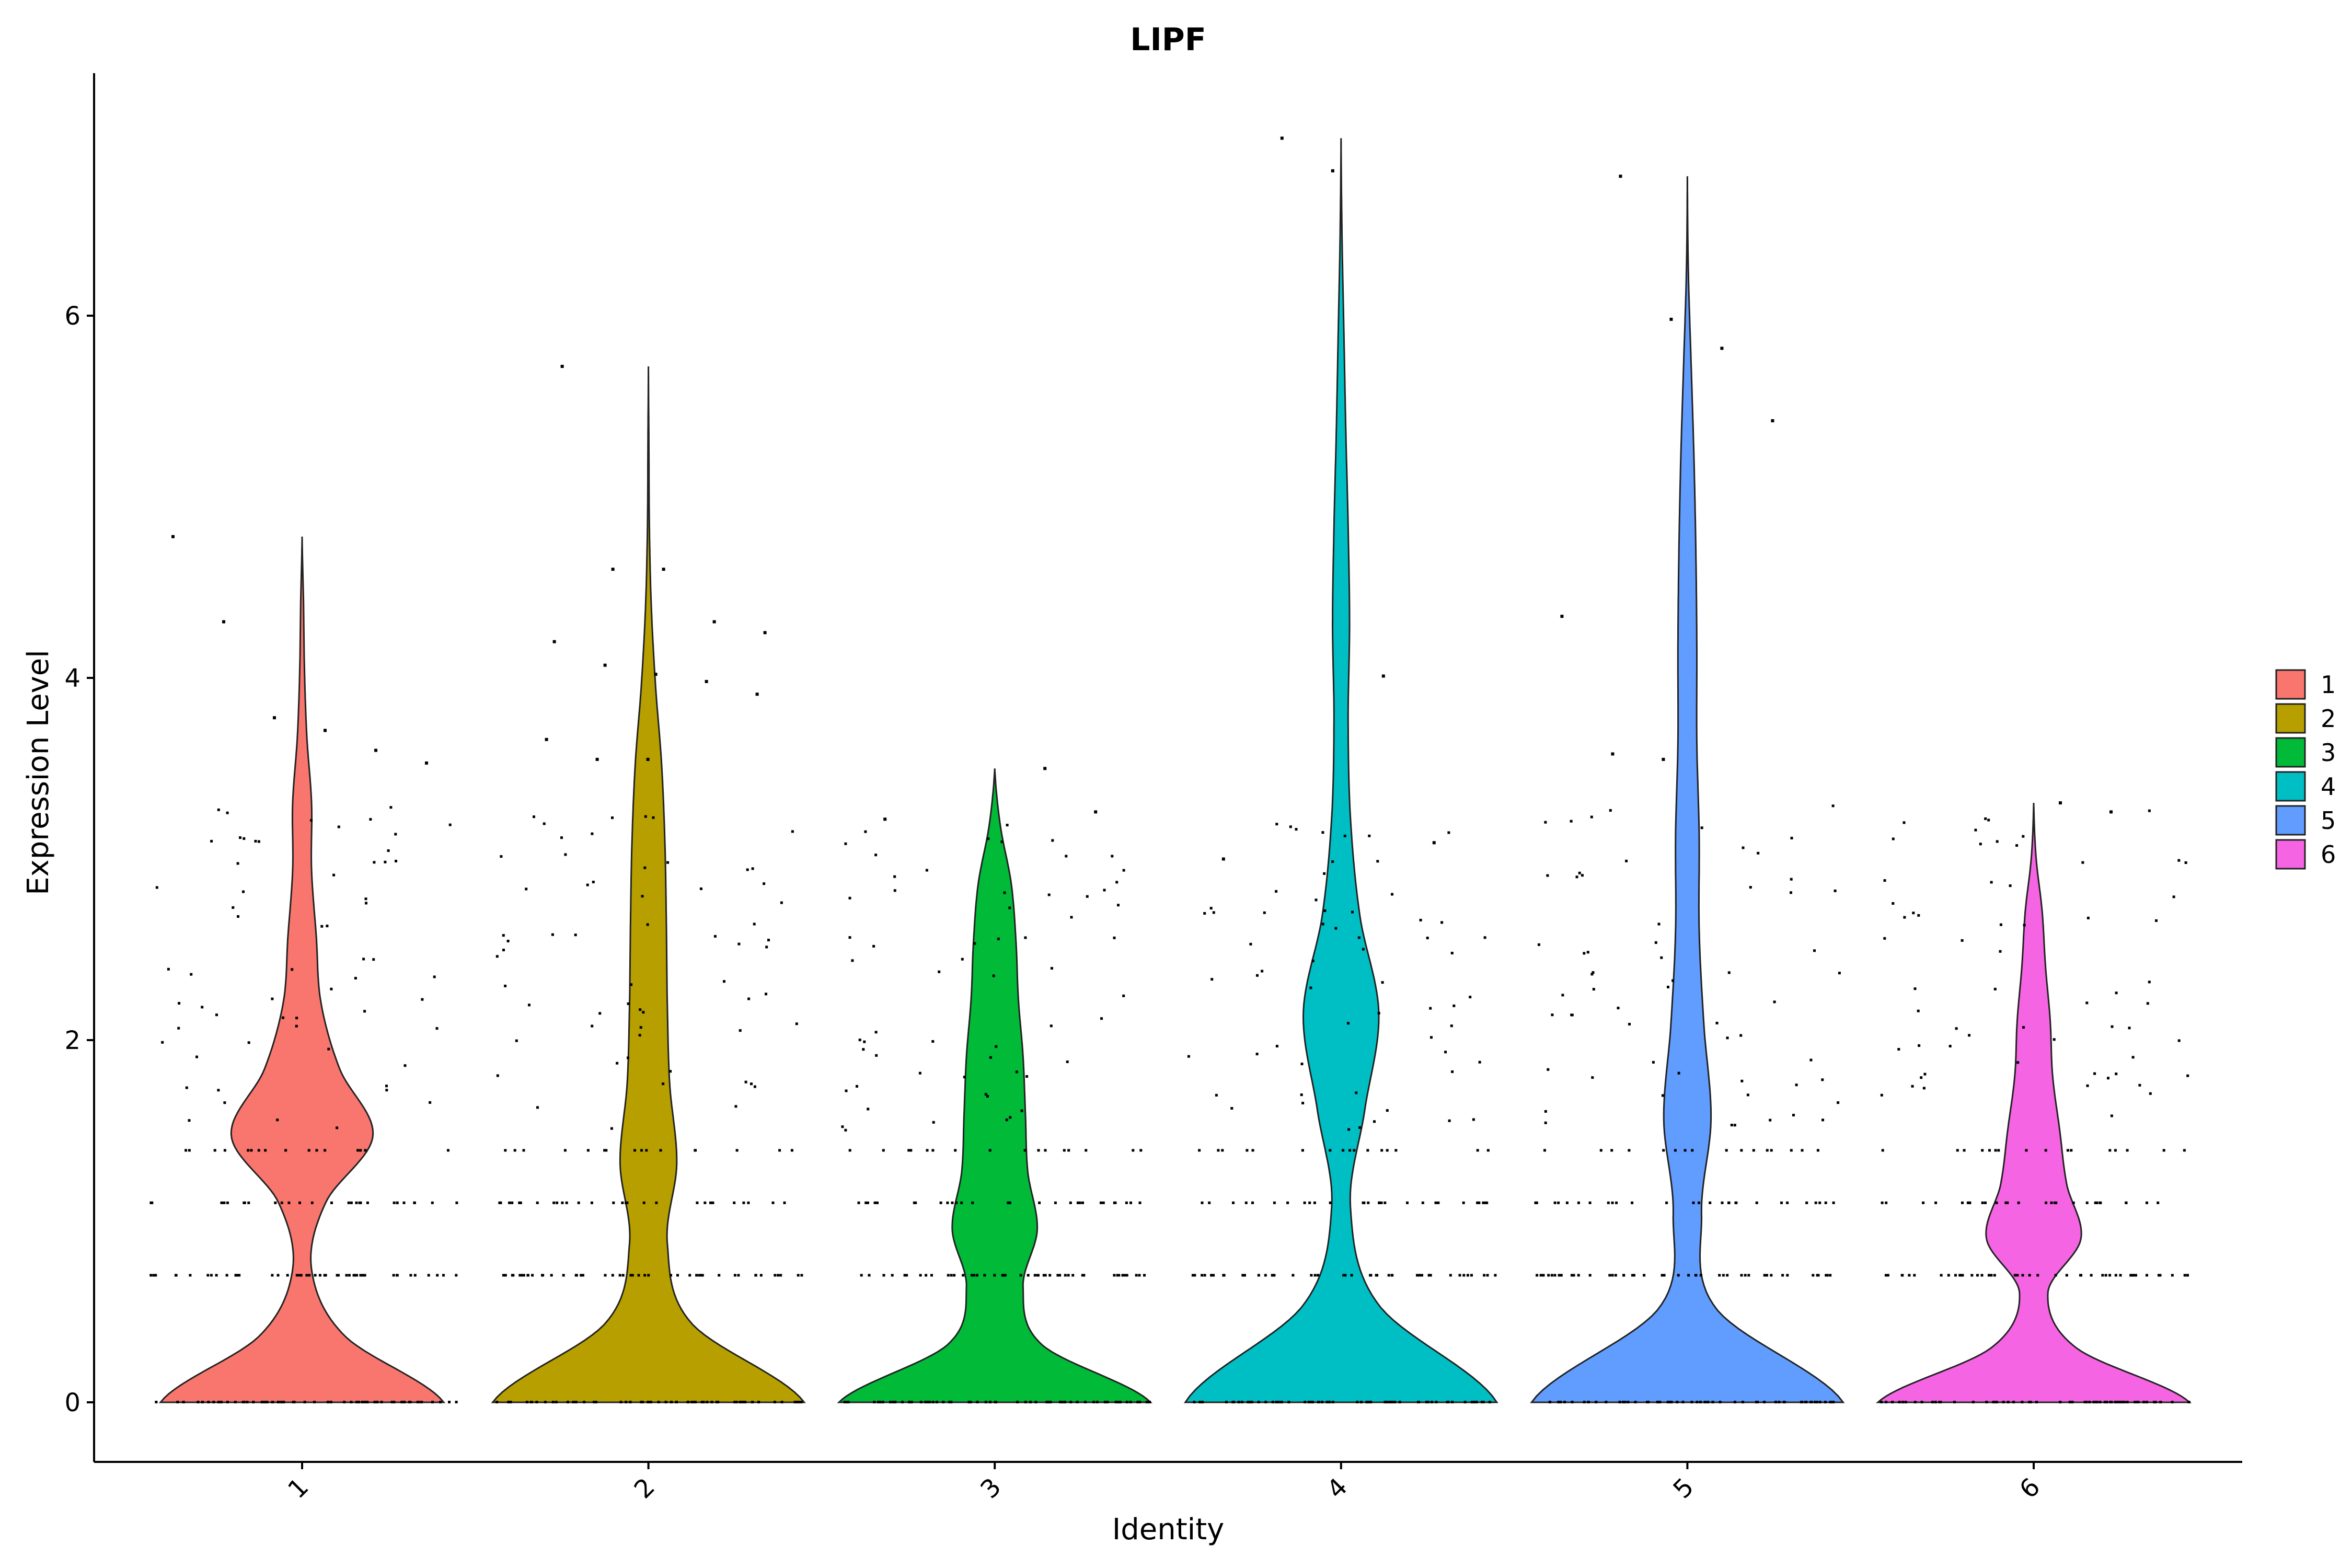  What do you see at coordinates (72, 678) in the screenshot?
I see `y-tick-label: 4` at bounding box center [72, 678].